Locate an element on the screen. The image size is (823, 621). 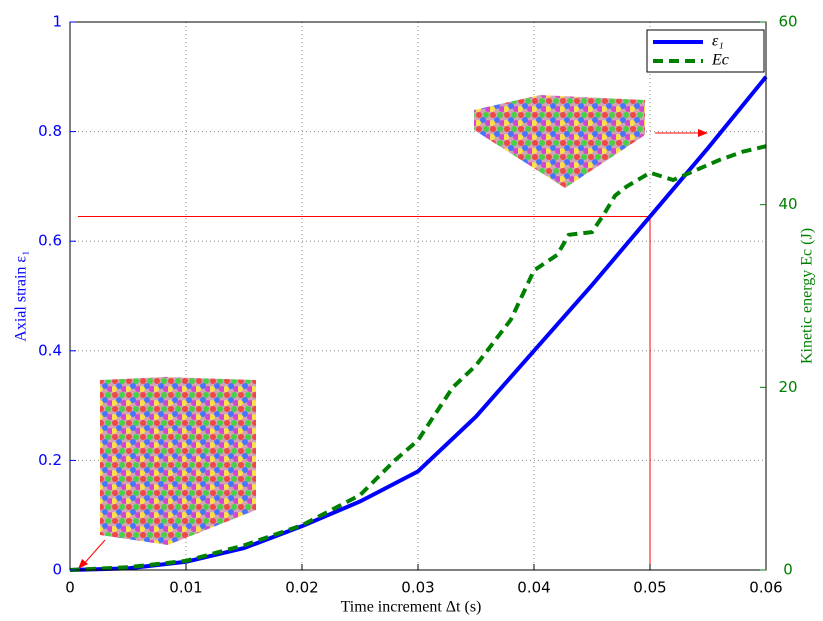
x-tick-label: 0.04 is located at coordinates (533, 588).